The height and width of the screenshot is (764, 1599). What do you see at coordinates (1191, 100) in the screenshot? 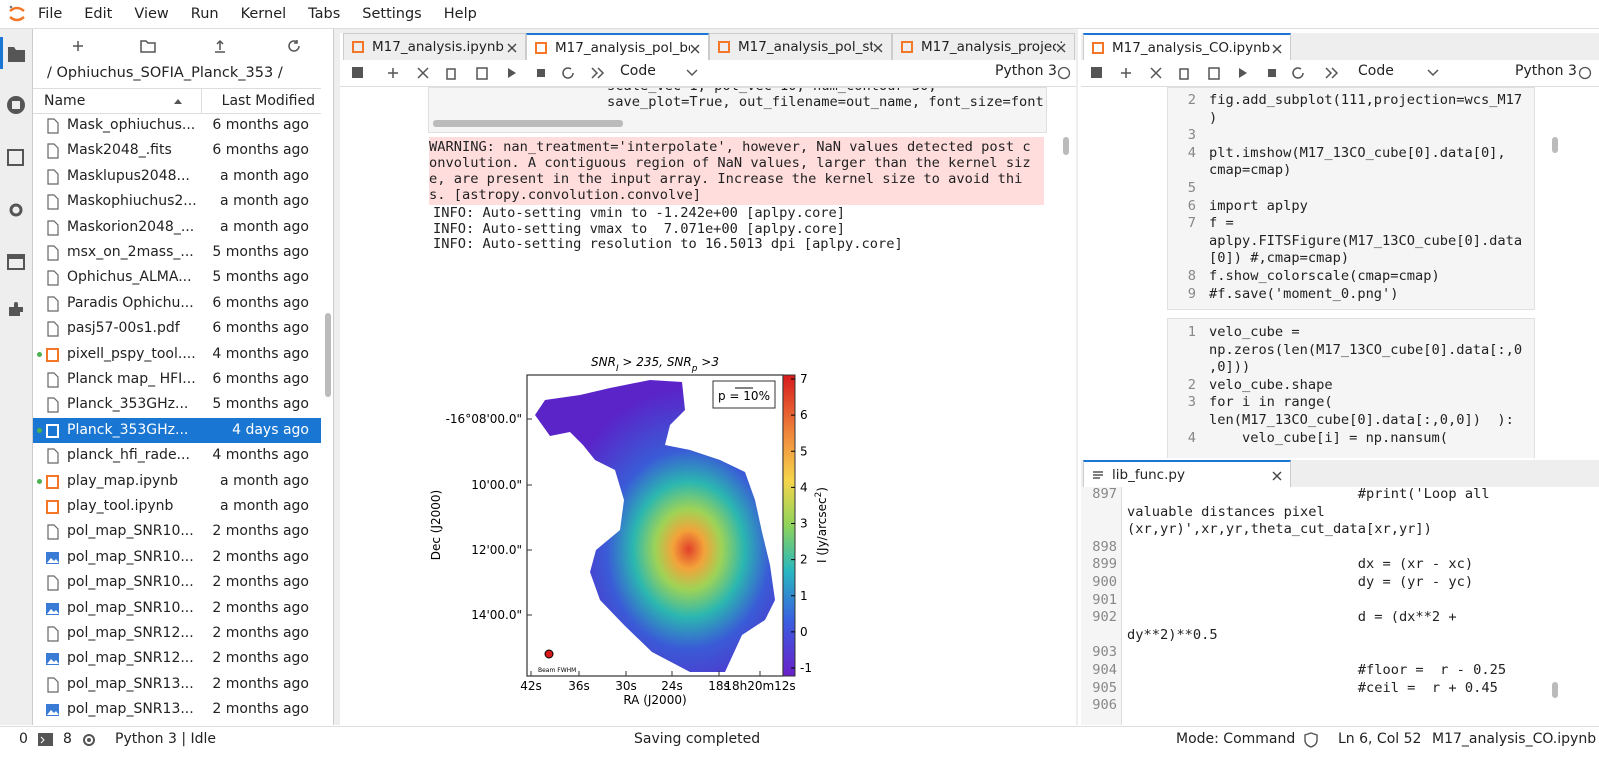
I see `line-number: 2` at bounding box center [1191, 100].